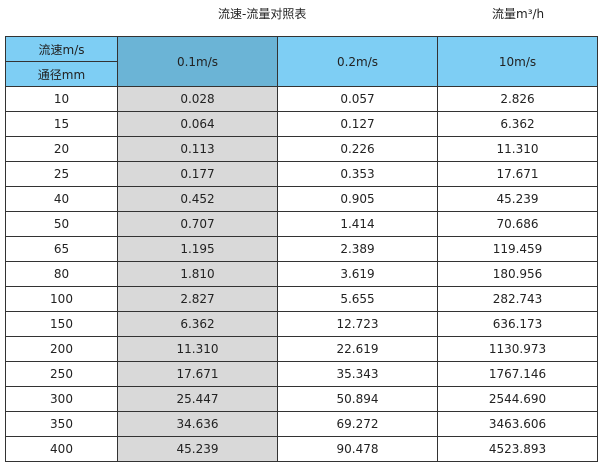  I want to click on flow-cell: 2.389, so click(357, 249).